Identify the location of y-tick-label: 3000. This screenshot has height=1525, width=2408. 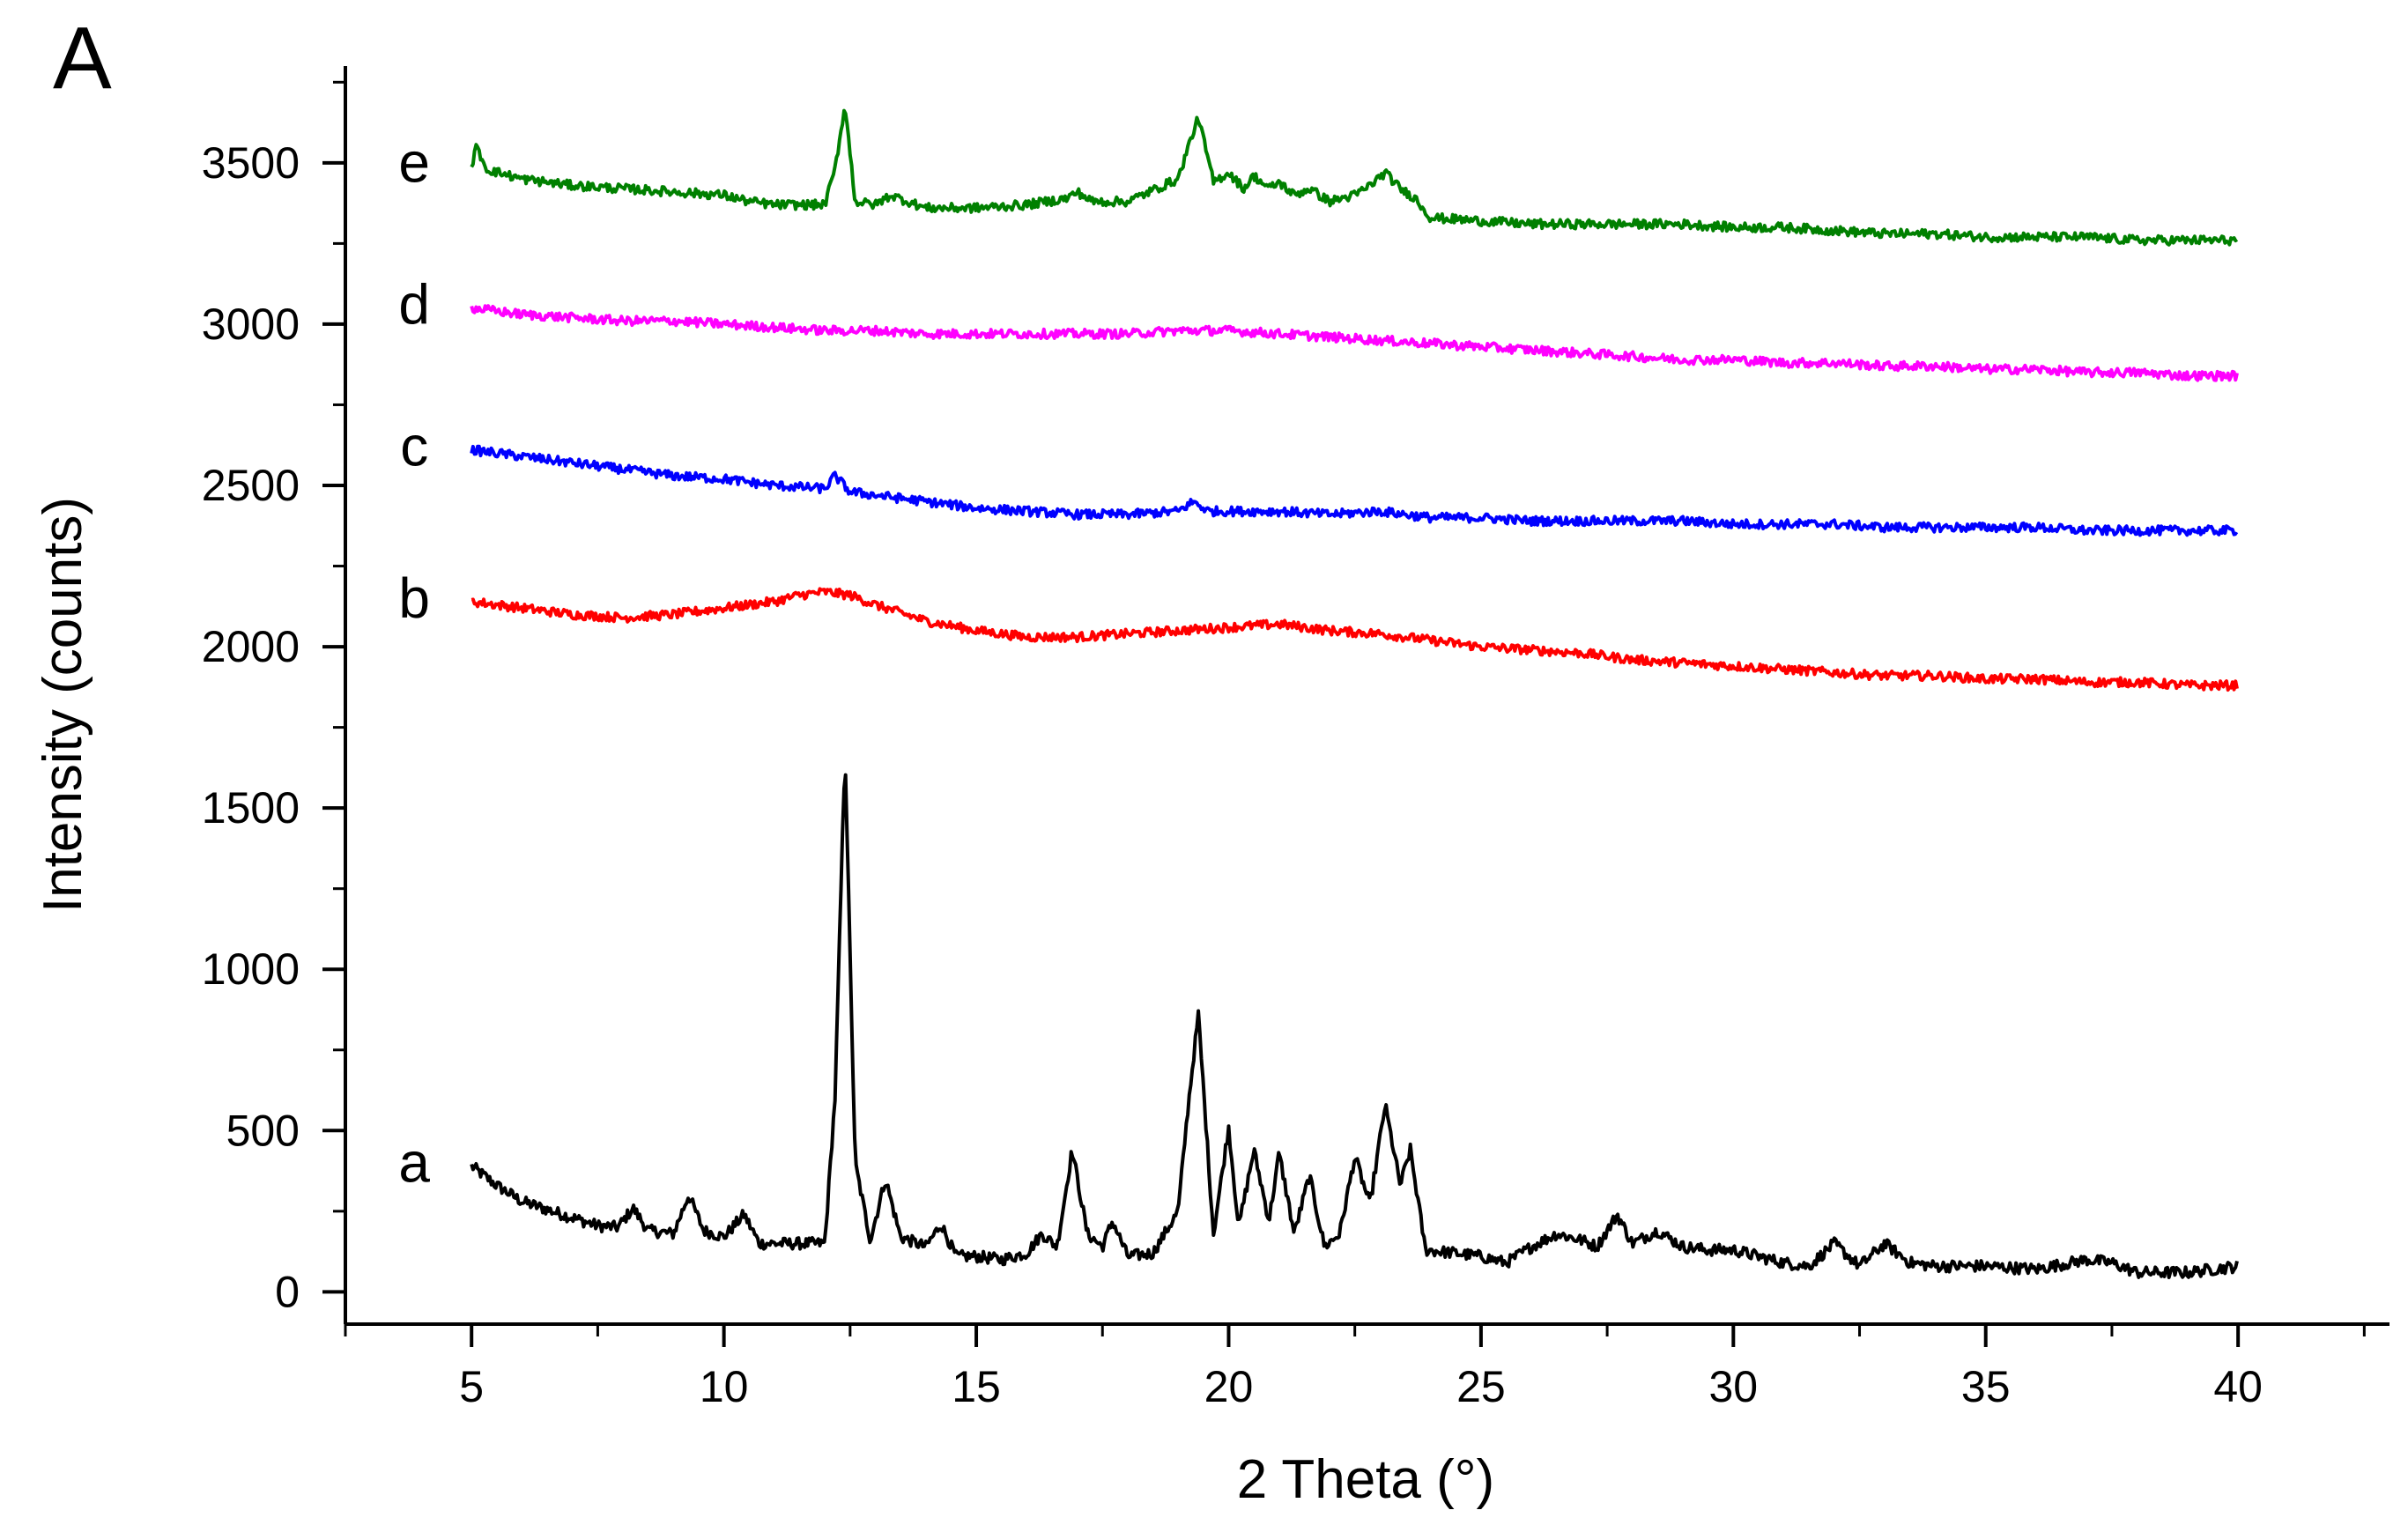
(251, 324).